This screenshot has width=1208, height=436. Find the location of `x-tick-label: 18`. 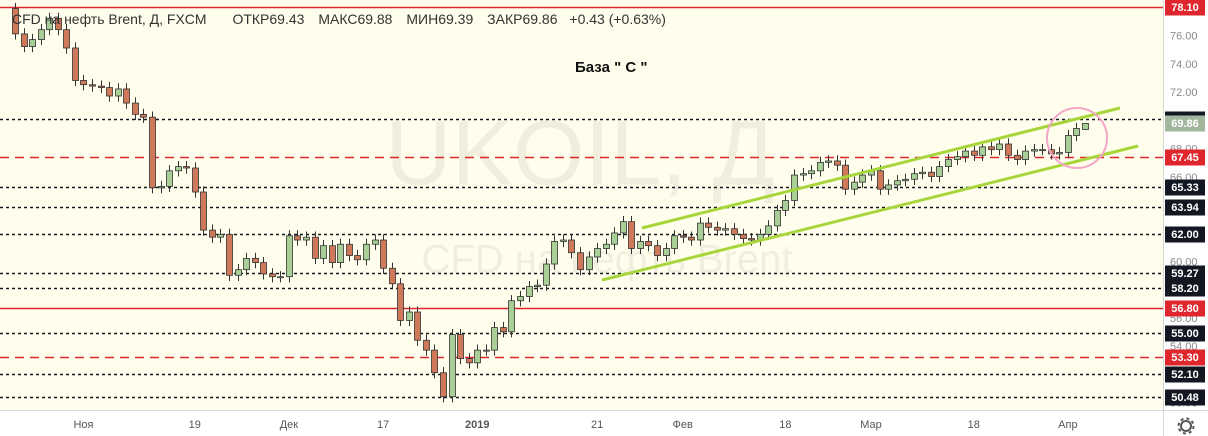

x-tick-label: 18 is located at coordinates (785, 425).